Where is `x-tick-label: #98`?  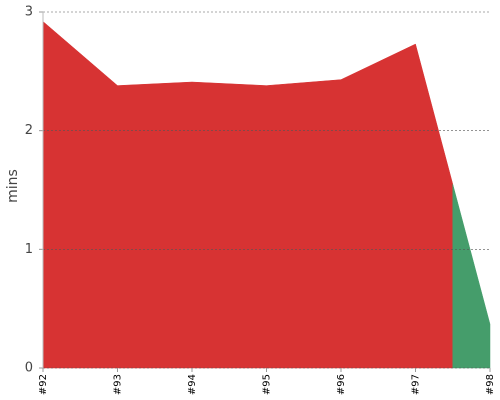 x-tick-label: #98 is located at coordinates (490, 384).